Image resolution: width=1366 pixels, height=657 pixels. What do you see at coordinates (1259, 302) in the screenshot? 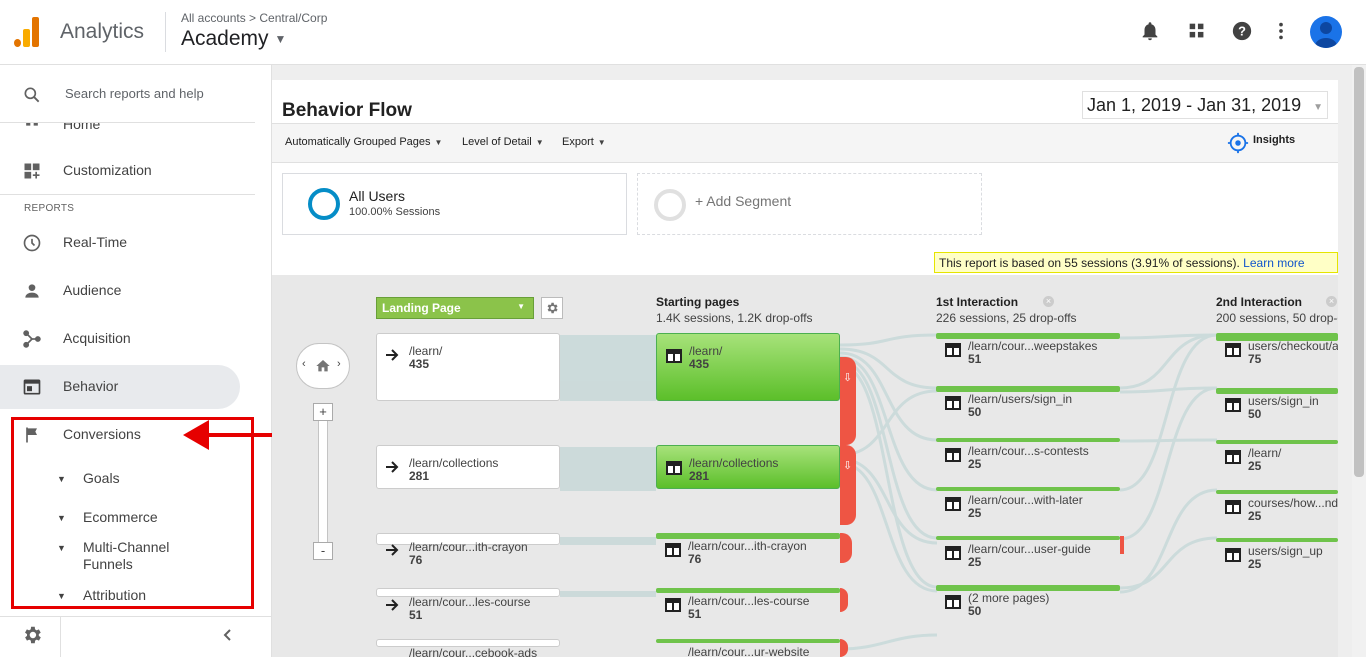
I see `column-title: 2nd Interaction` at bounding box center [1259, 302].